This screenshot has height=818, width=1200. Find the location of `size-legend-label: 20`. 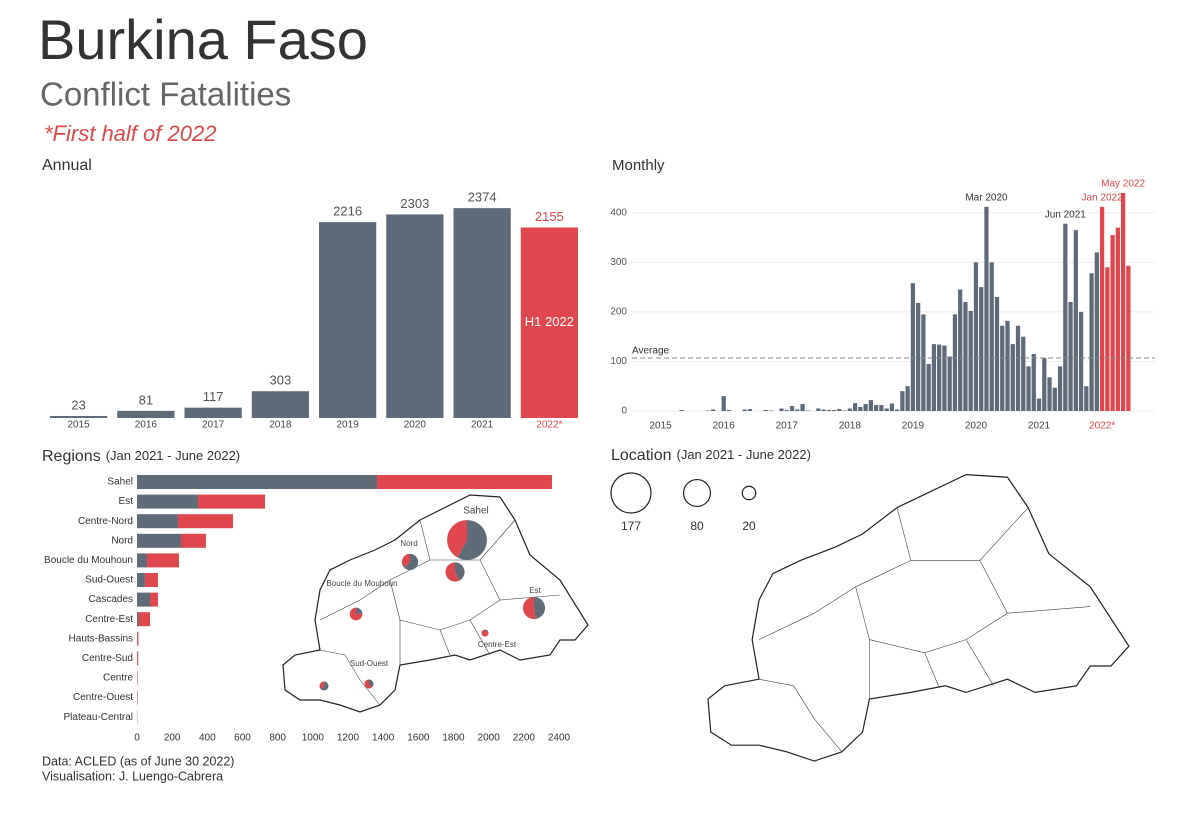

size-legend-label: 20 is located at coordinates (749, 526).